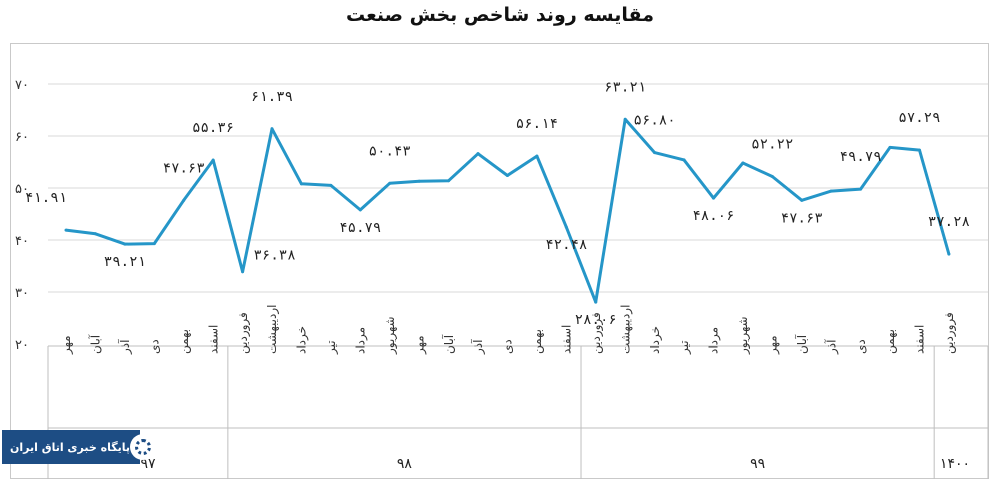  What do you see at coordinates (213, 128) in the screenshot?
I see `data-label: ۵۵.۳۶` at bounding box center [213, 128].